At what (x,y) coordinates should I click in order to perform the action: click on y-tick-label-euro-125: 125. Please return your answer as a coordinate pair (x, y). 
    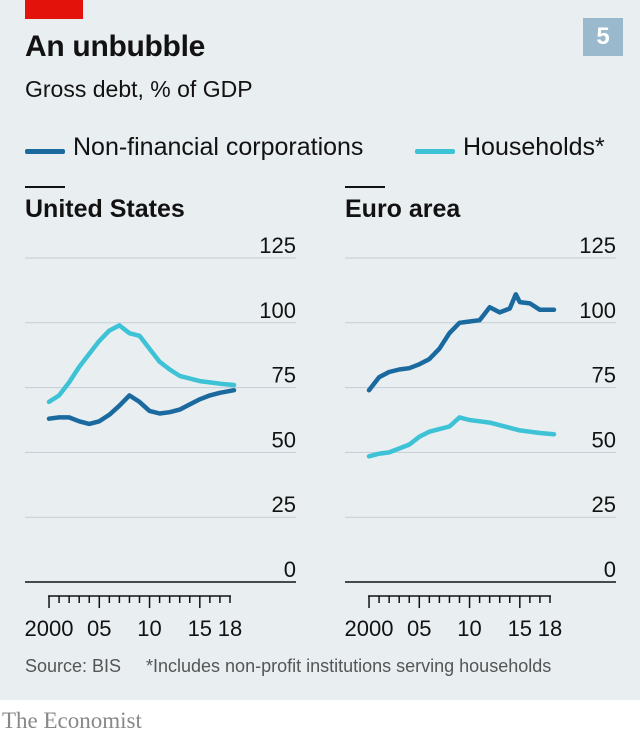
    Looking at the image, I should click on (597, 245).